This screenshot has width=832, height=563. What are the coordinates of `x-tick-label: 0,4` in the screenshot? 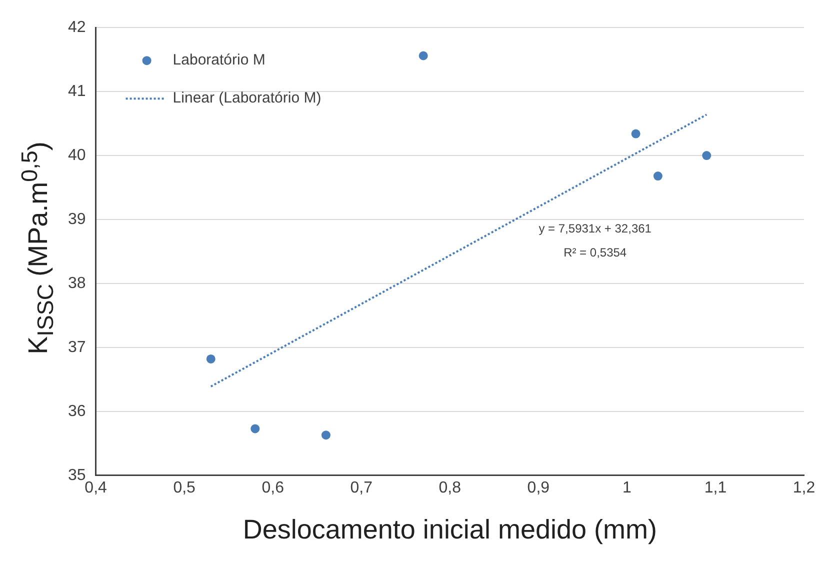 It's located at (96, 487).